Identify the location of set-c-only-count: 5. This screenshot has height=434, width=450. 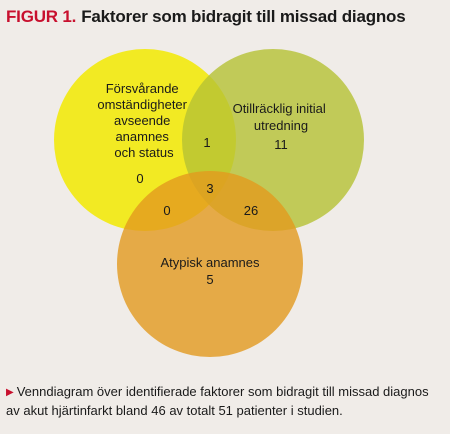
(209, 279).